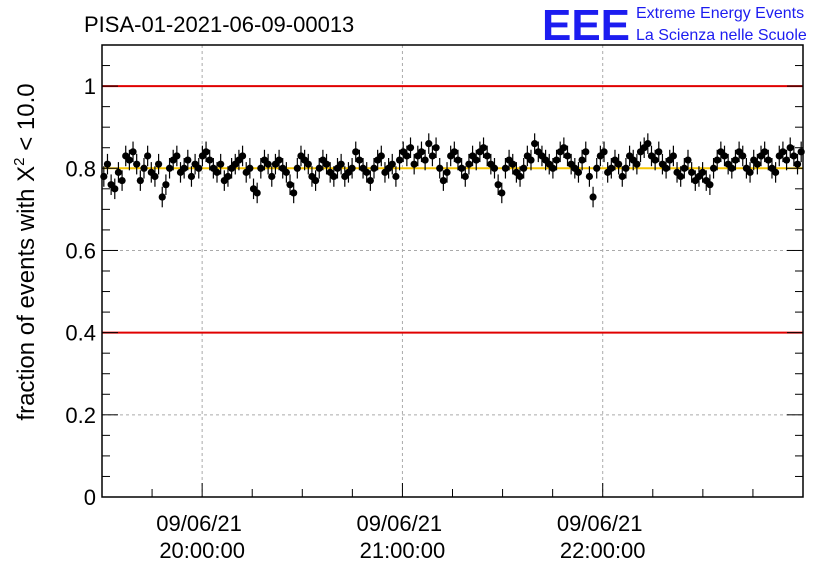 The height and width of the screenshot is (572, 836). I want to click on y-axis-label-superscript: 2, so click(19, 161).